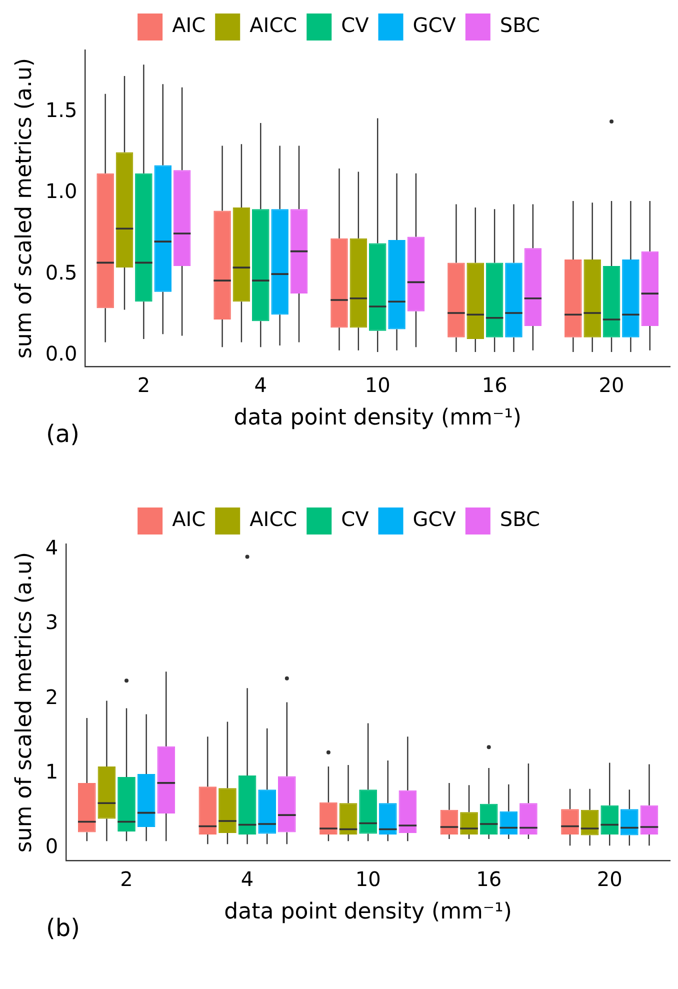 The image size is (678, 989). What do you see at coordinates (63, 434) in the screenshot?
I see `text: (a)` at bounding box center [63, 434].